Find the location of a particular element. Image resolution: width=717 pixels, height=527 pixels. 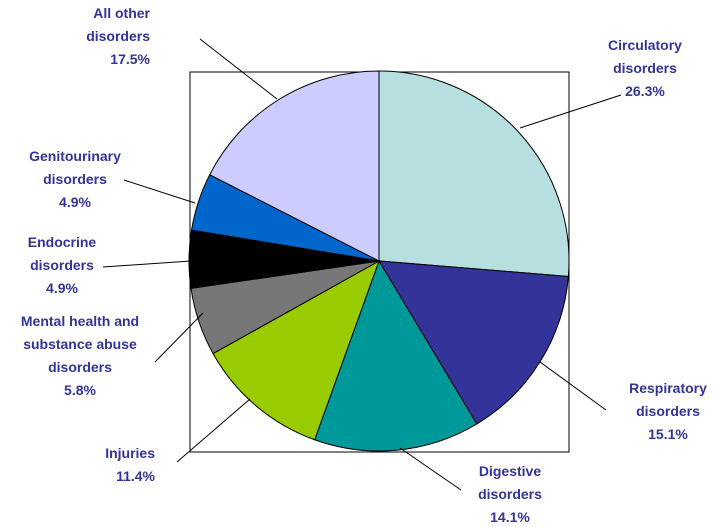

slice-label: Endocrine disorders 4.9% is located at coordinates (62, 265).